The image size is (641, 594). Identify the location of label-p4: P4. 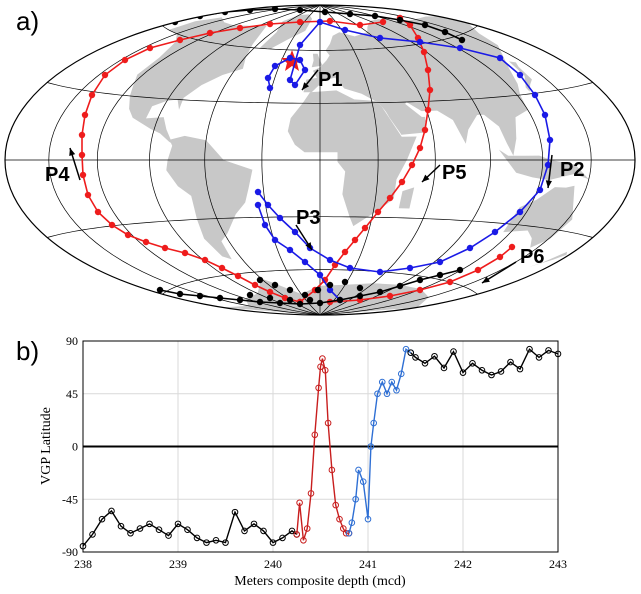
(57, 175).